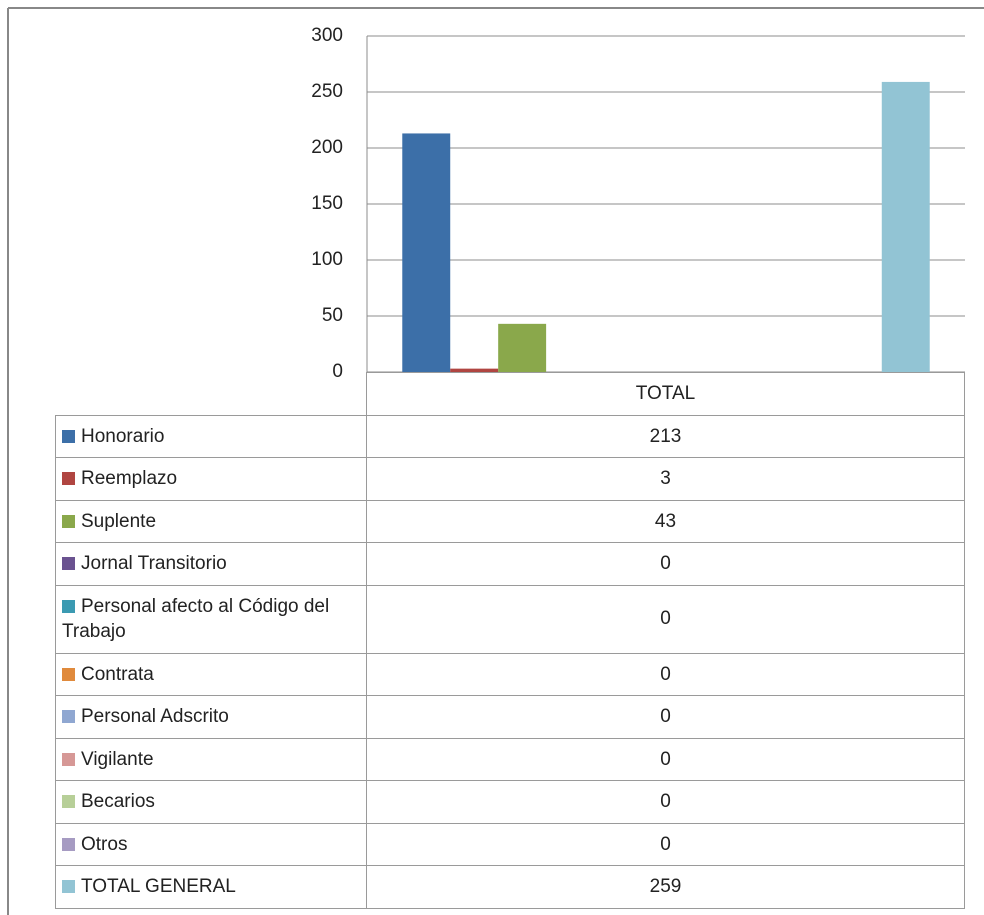 Image resolution: width=984 pixels, height=915 pixels. I want to click on table-row: Reemplazo 3, so click(510, 479).